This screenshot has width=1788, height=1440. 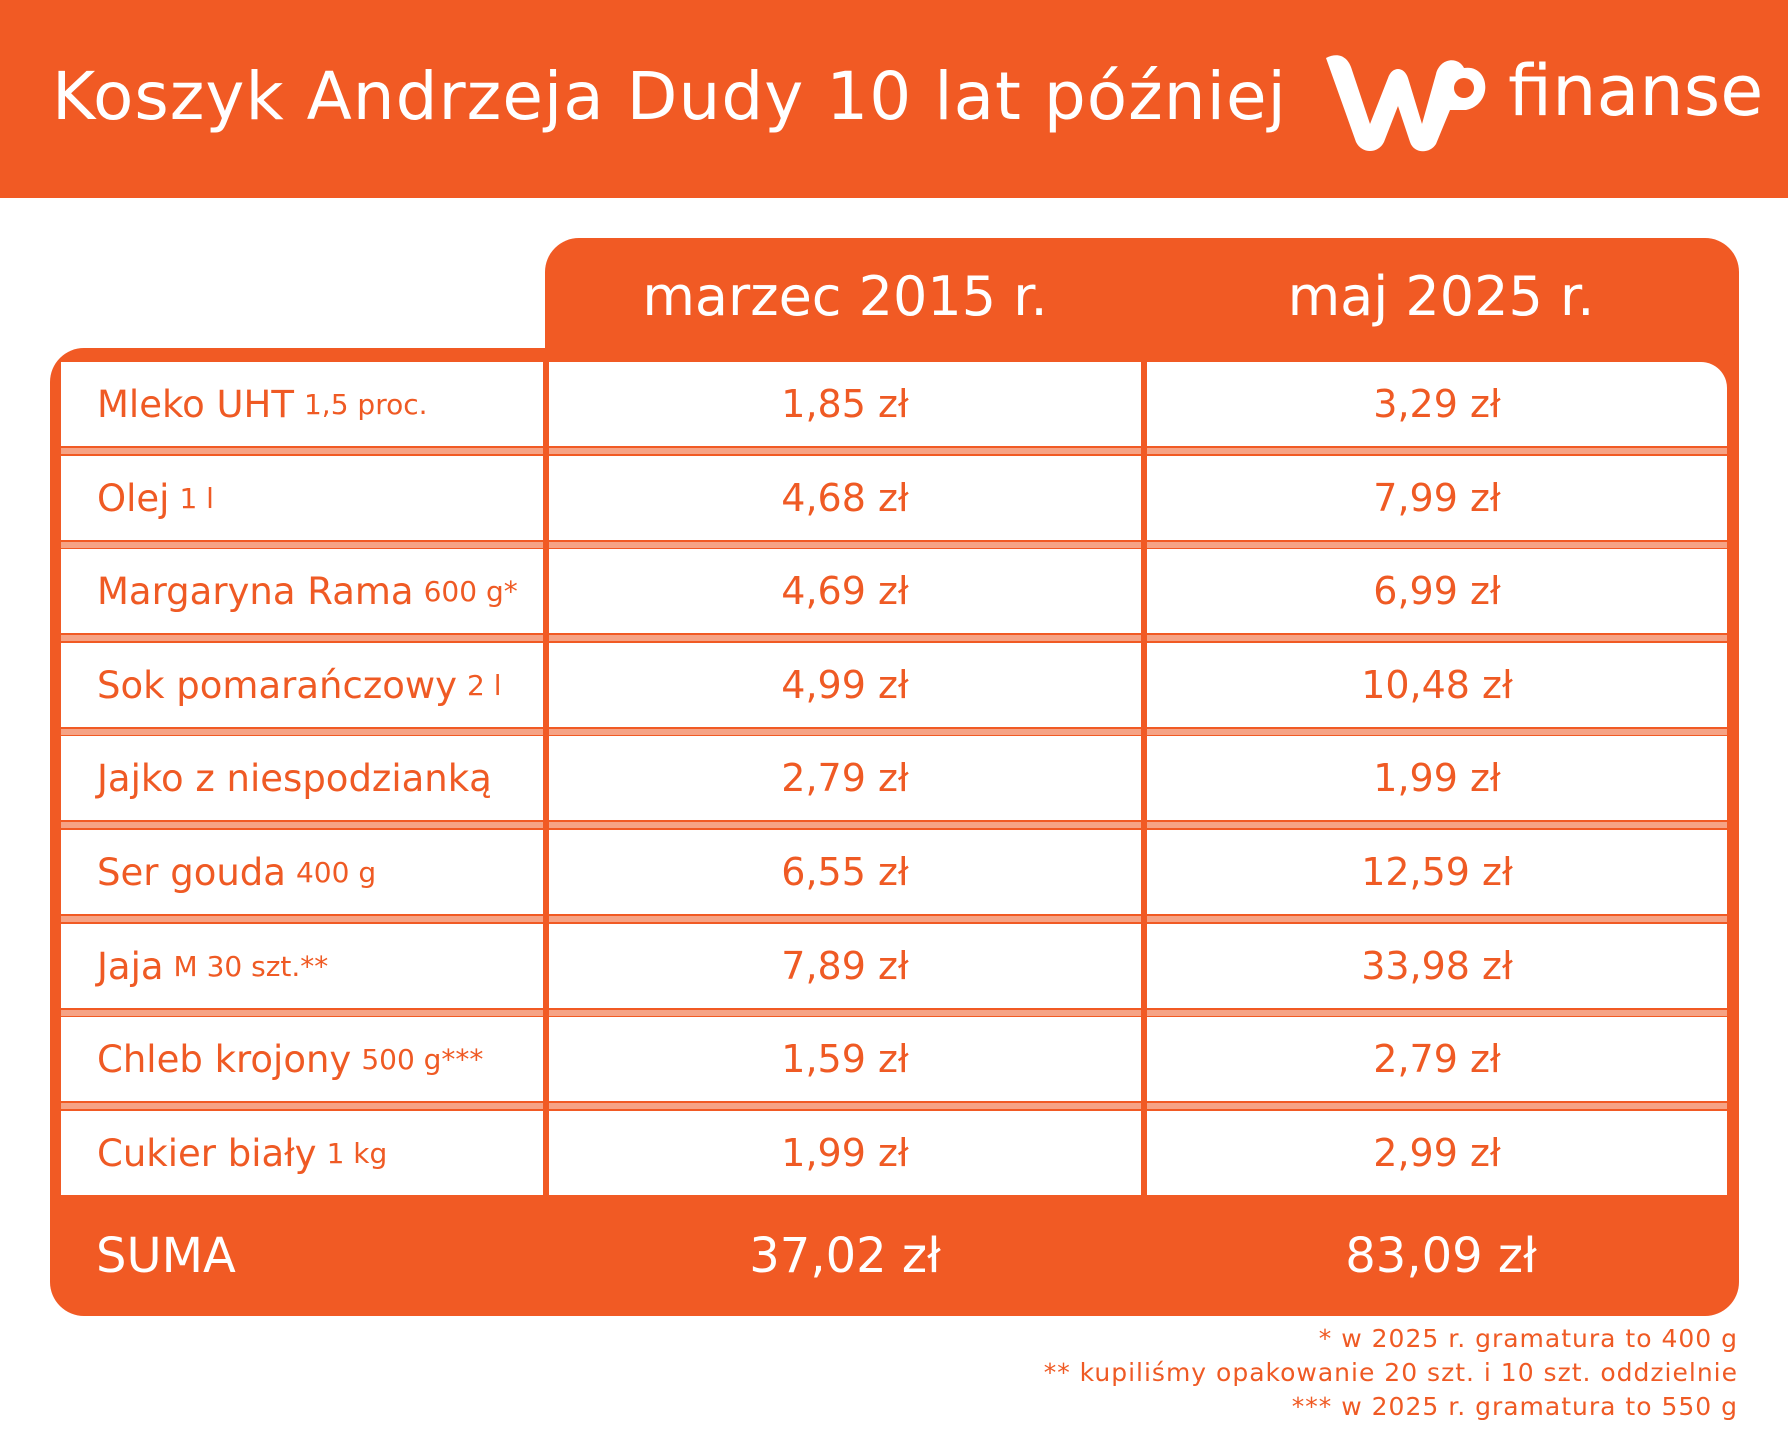 I want to click on product-name-cell: Chleb krojony 500 g***, so click(x=302, y=1059).